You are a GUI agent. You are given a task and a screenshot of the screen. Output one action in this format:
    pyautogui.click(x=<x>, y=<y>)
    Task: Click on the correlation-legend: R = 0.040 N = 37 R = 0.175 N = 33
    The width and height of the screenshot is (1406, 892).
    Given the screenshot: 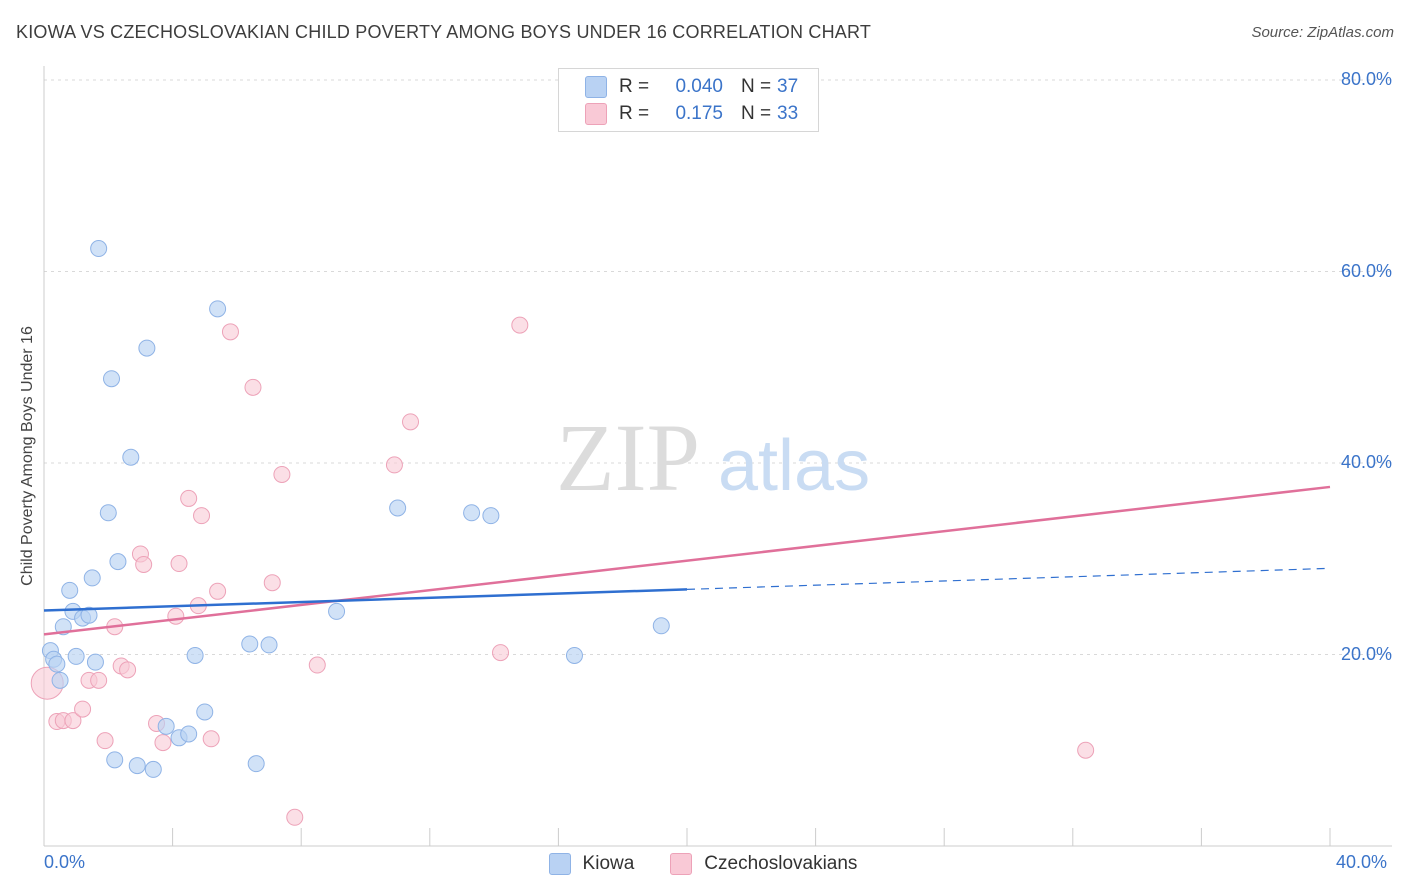 What is the action you would take?
    pyautogui.click(x=688, y=100)
    